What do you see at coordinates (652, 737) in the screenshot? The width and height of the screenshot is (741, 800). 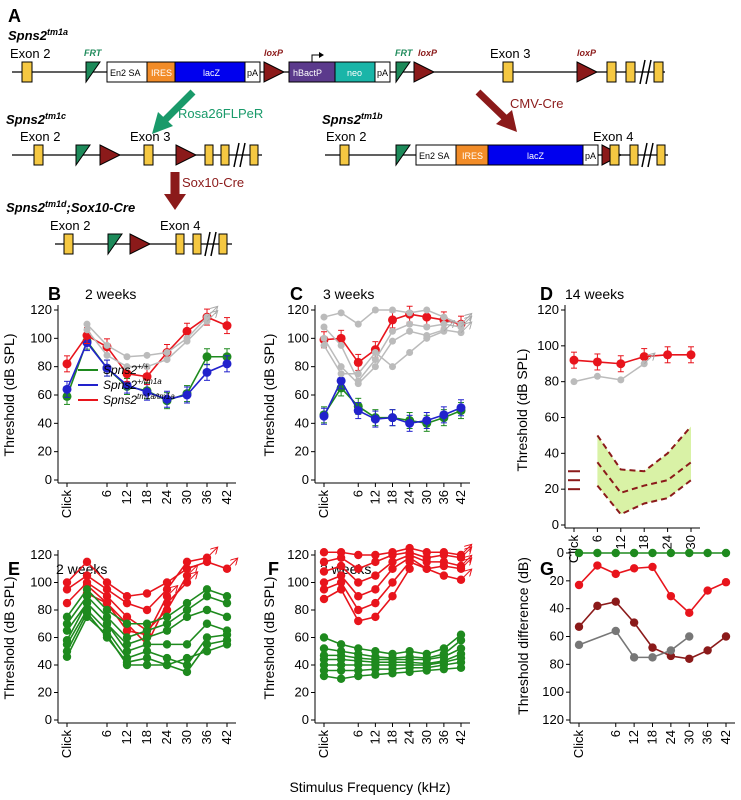 I see `x-tick-label: 18` at bounding box center [652, 737].